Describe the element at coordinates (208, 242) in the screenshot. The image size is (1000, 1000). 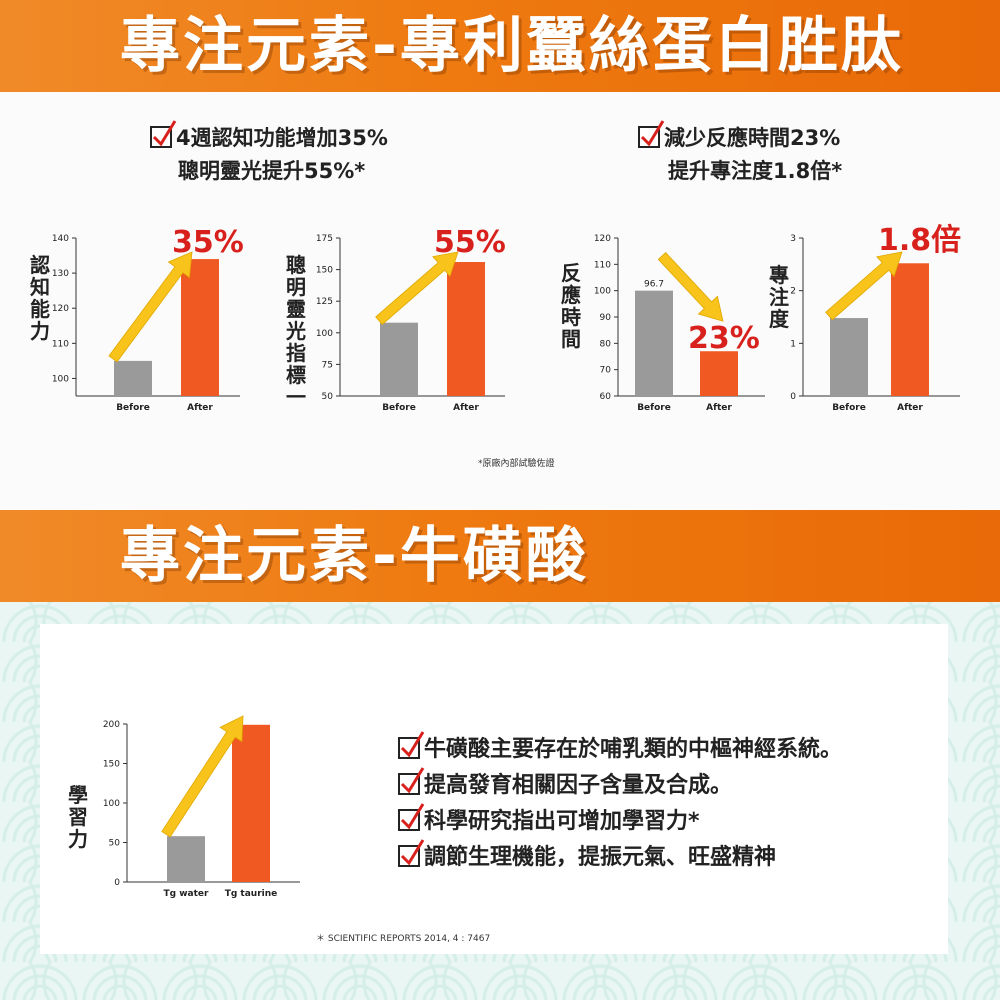
I see `chart1-annotation: 35%` at that location.